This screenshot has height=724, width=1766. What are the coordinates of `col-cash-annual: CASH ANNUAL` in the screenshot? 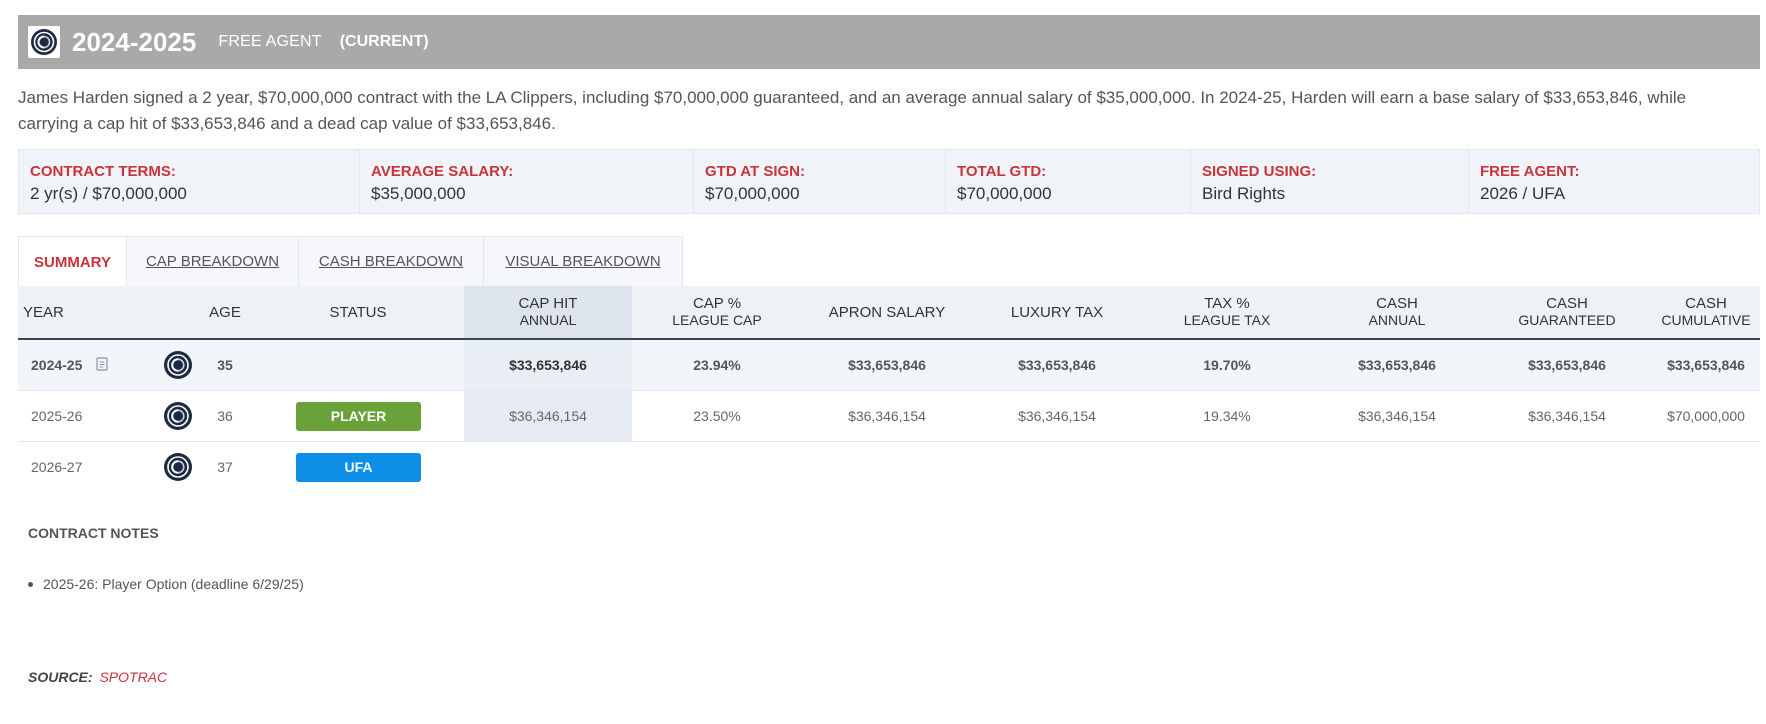 It's located at (1397, 312).